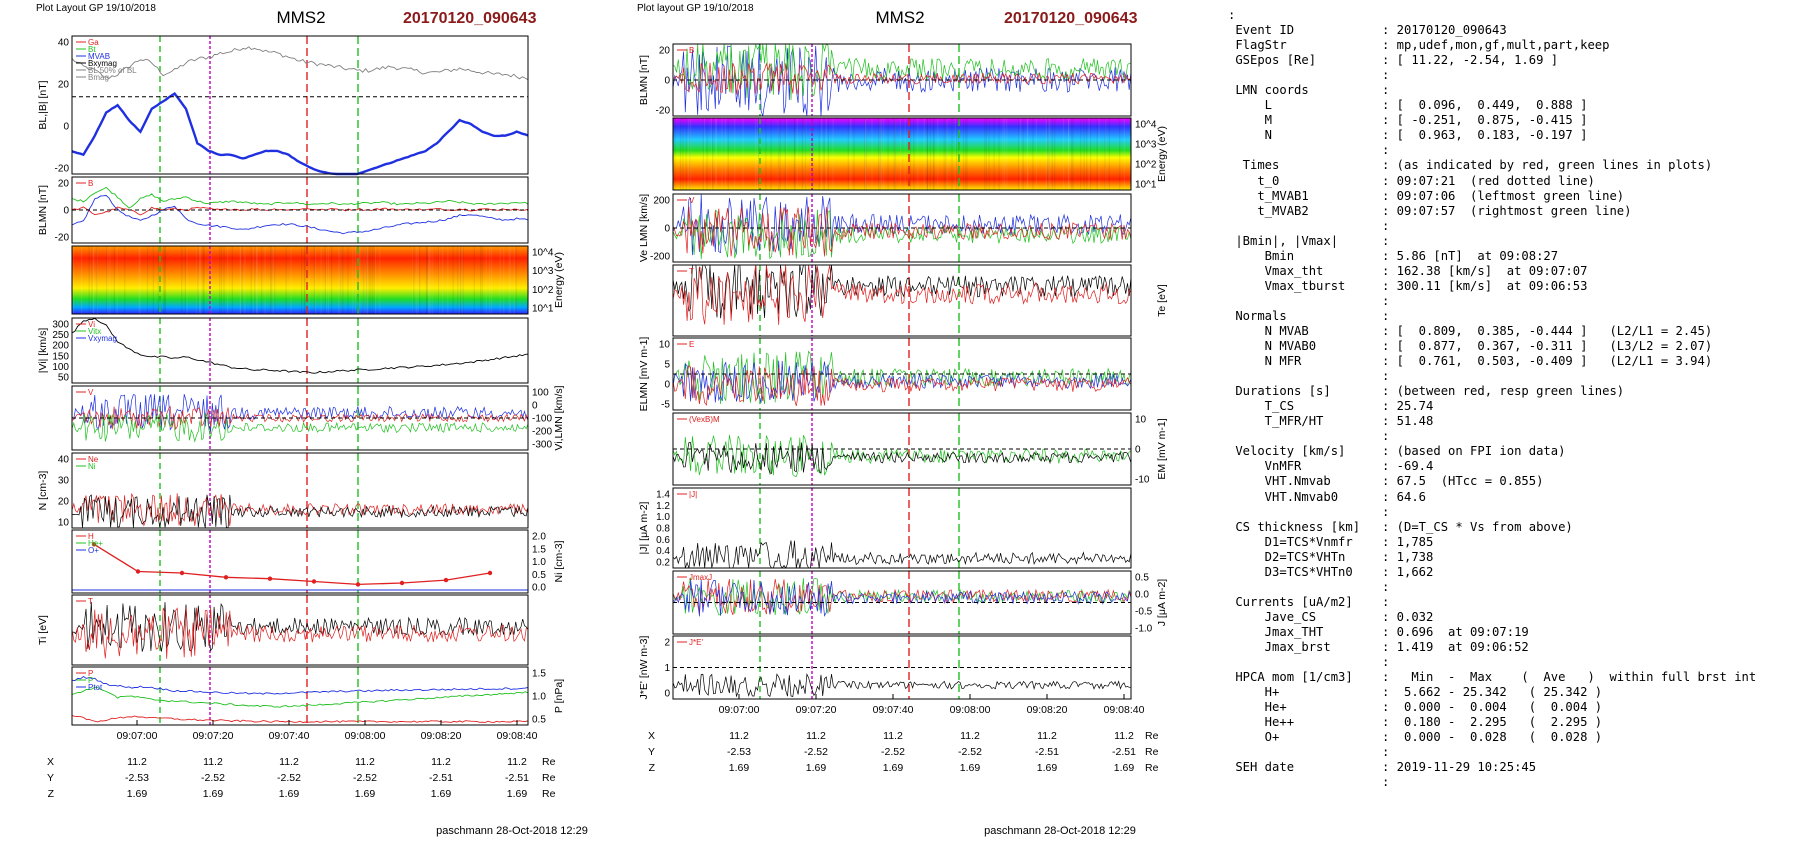 This screenshot has width=1804, height=841. What do you see at coordinates (559, 561) in the screenshot?
I see `y-axis-label: Ni [cm-3]` at bounding box center [559, 561].